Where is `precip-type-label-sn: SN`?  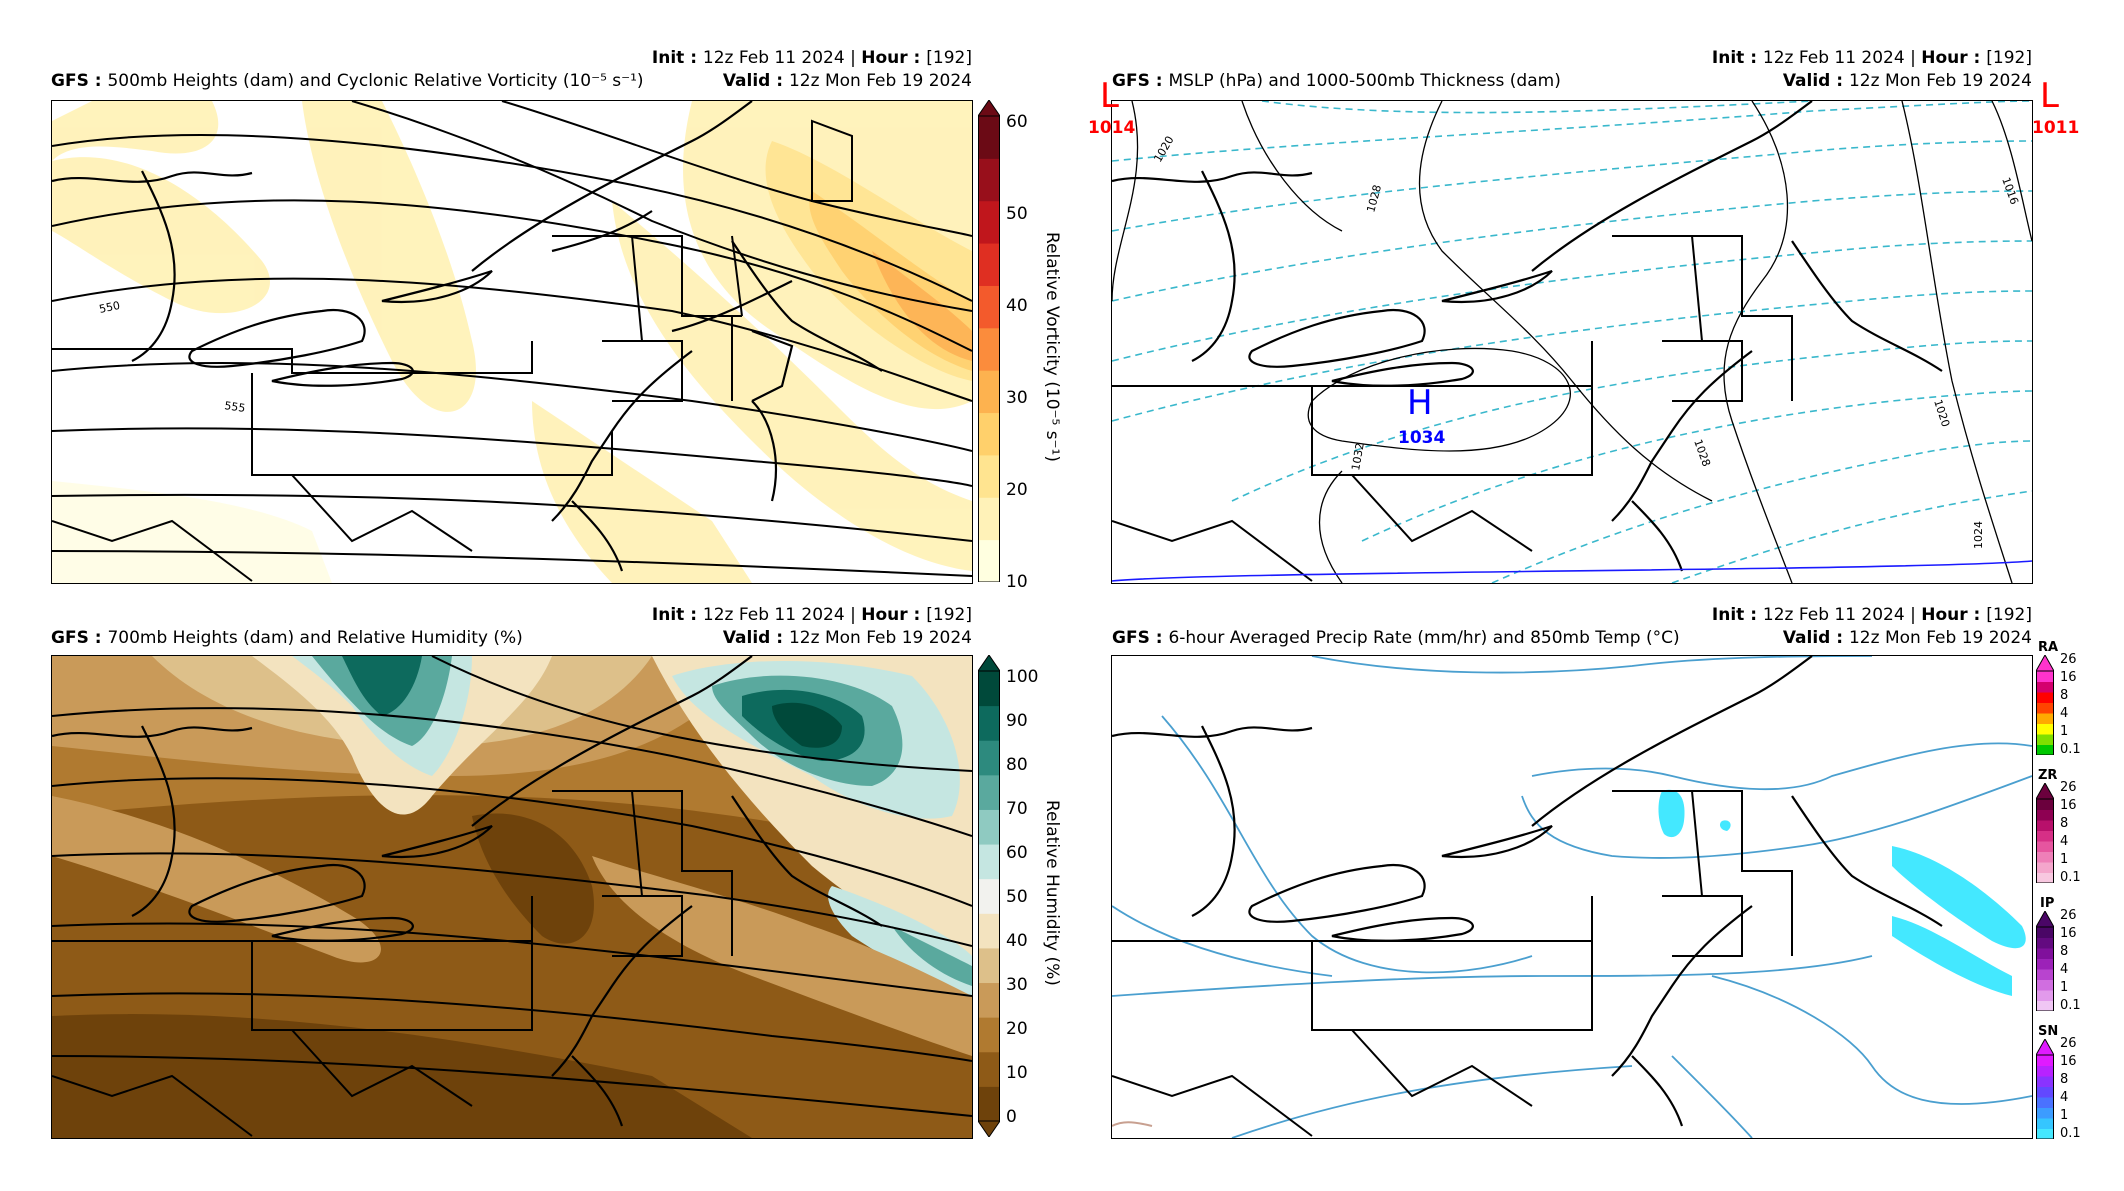 precip-type-label-sn: SN is located at coordinates (2048, 1031).